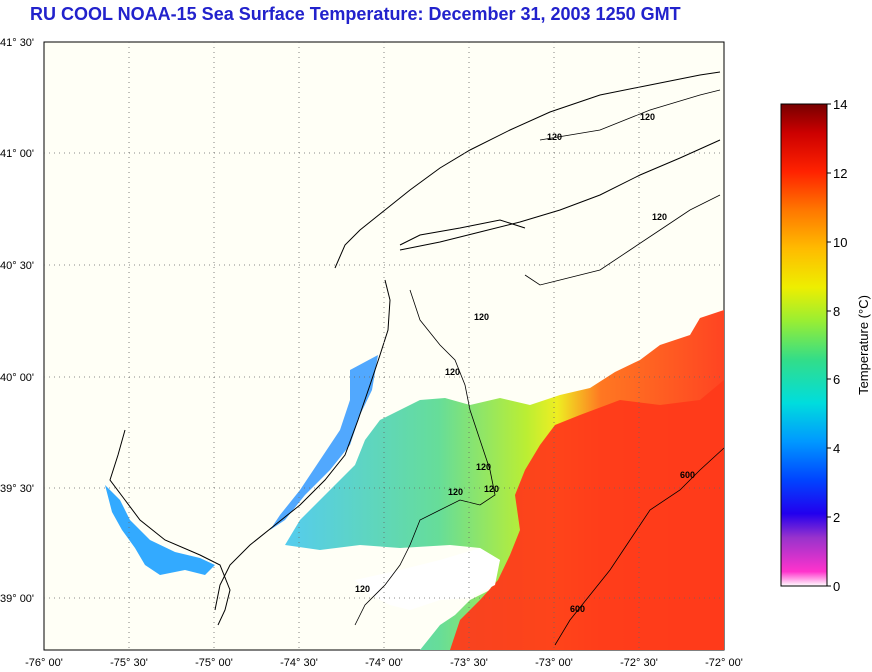 This screenshot has height=672, width=872. I want to click on colorbar-tick-label: 14, so click(840, 104).